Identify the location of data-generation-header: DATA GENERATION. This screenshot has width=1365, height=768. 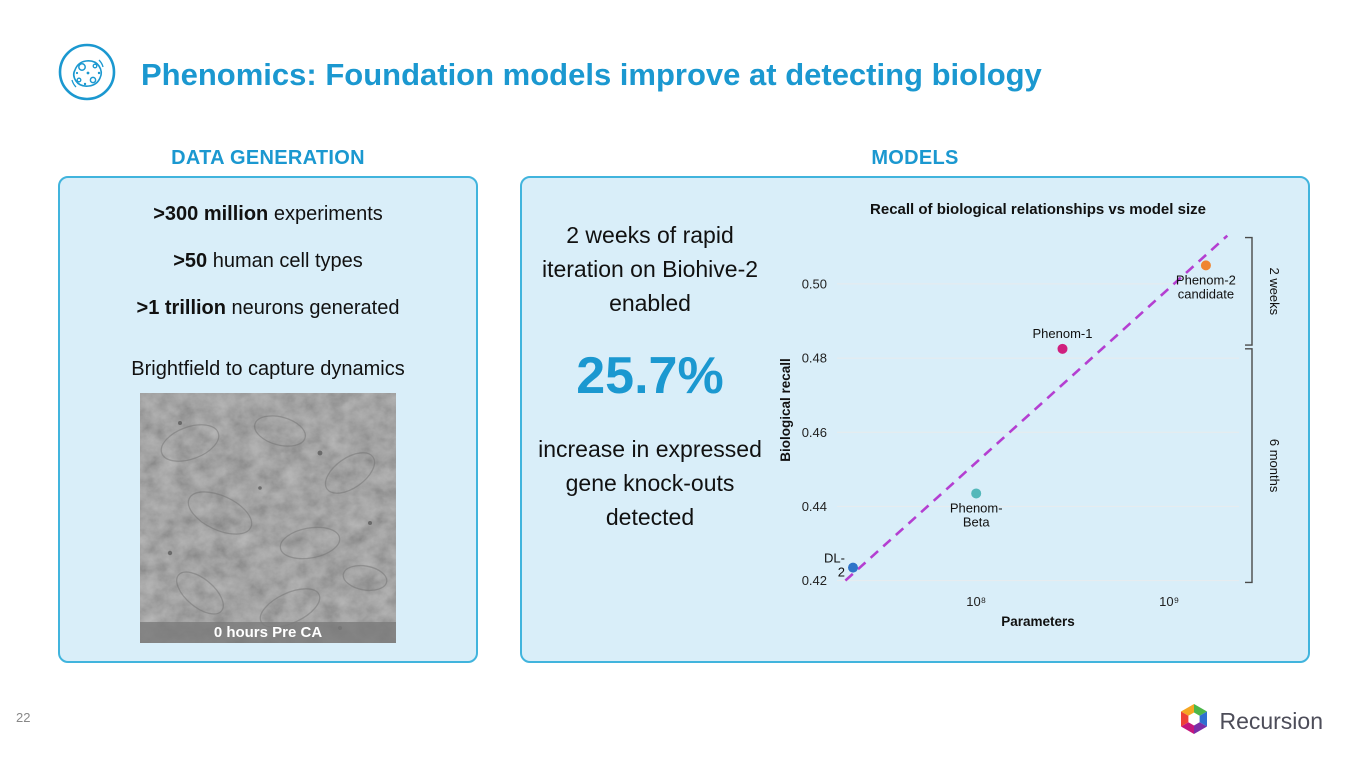
(268, 158).